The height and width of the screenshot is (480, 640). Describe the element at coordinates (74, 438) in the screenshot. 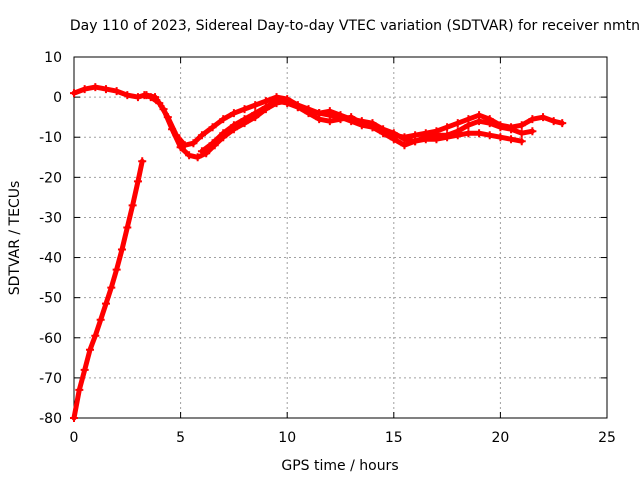

I see `x-tick-label: 0` at that location.